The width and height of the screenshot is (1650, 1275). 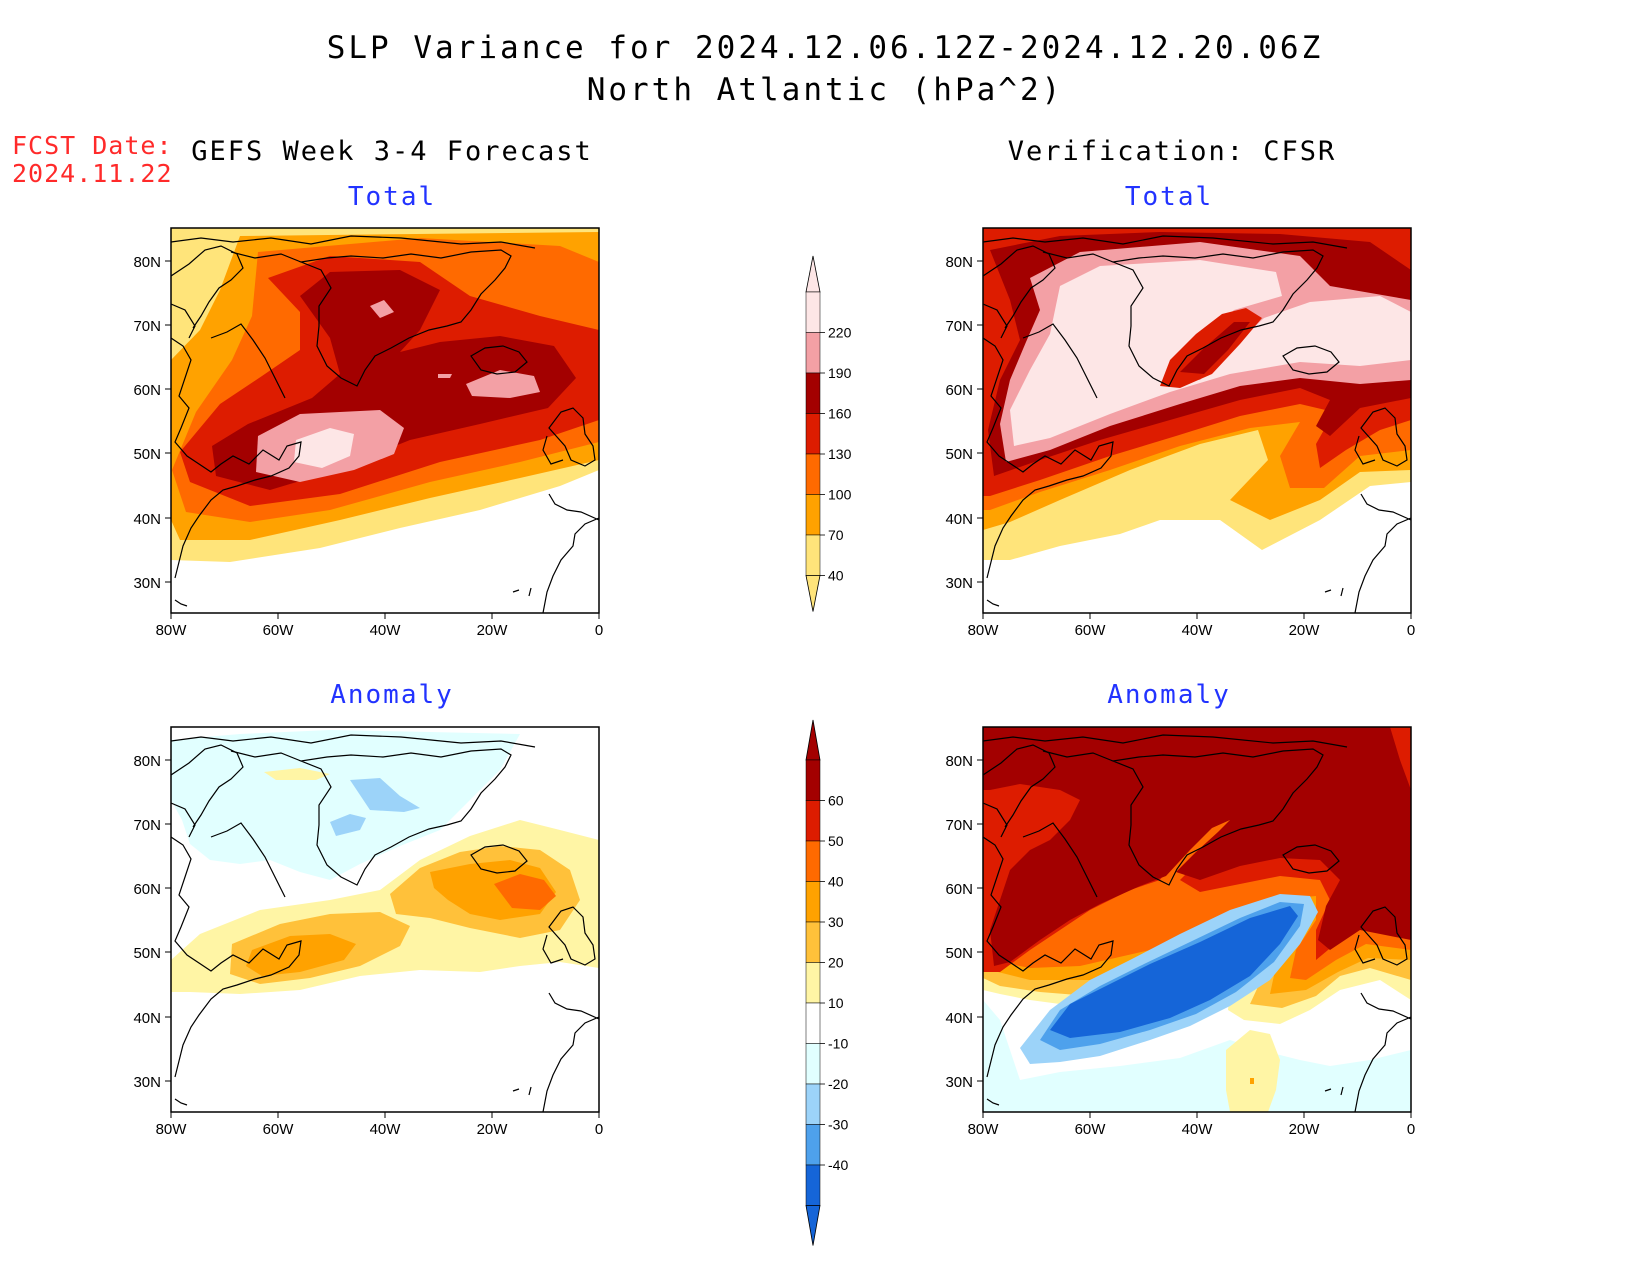 What do you see at coordinates (1198, 630) in the screenshot?
I see `tr-lon-label: 40W` at bounding box center [1198, 630].